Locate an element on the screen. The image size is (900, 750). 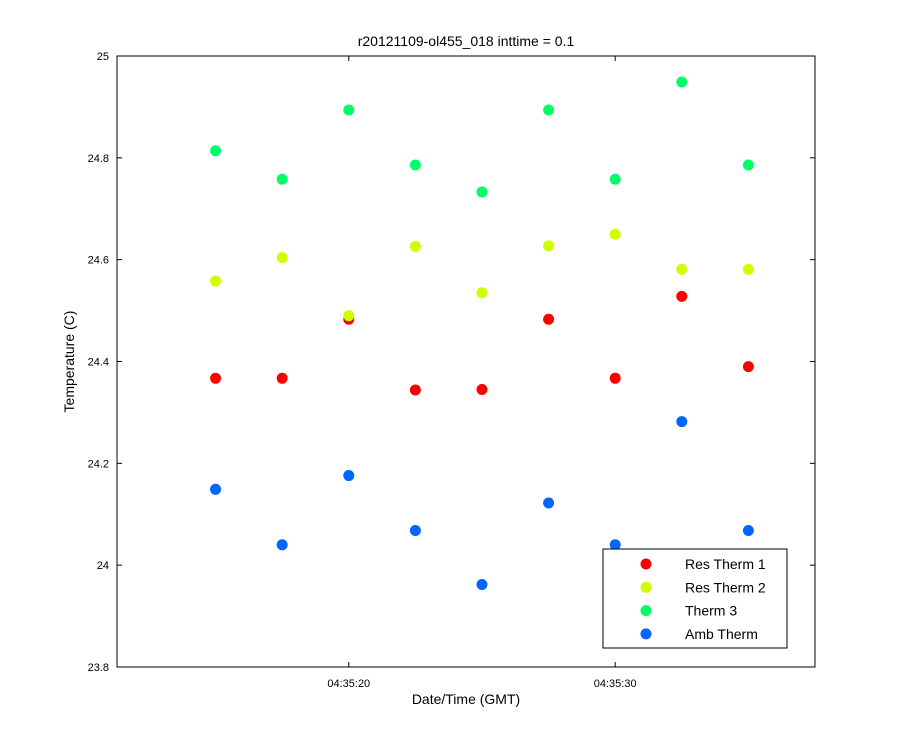
legend-label: Amb Therm is located at coordinates (721, 634).